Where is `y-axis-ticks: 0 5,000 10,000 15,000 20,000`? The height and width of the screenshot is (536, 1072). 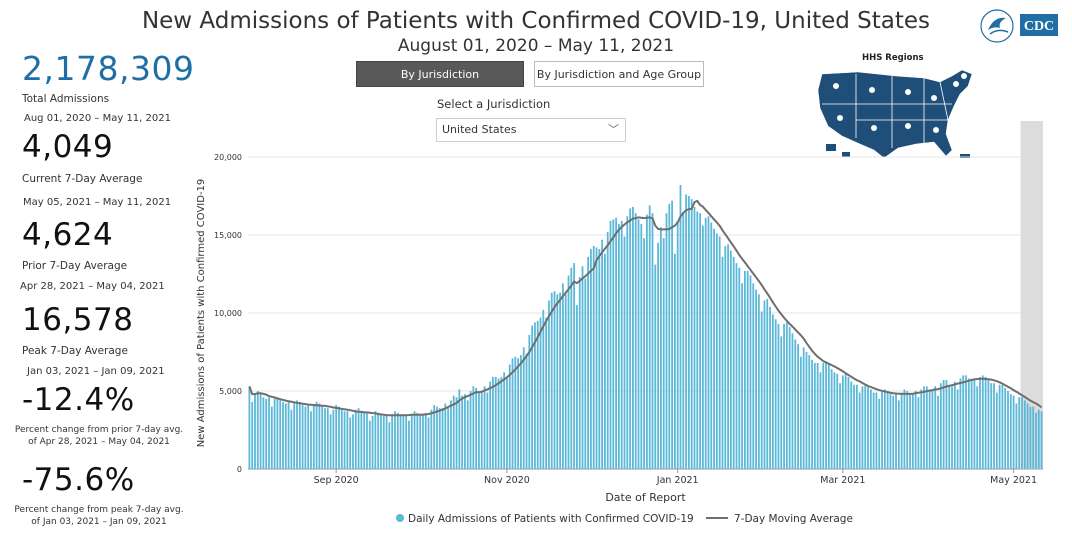
y-axis-ticks: 0 5,000 10,000 15,000 20,000 is located at coordinates (228, 313).